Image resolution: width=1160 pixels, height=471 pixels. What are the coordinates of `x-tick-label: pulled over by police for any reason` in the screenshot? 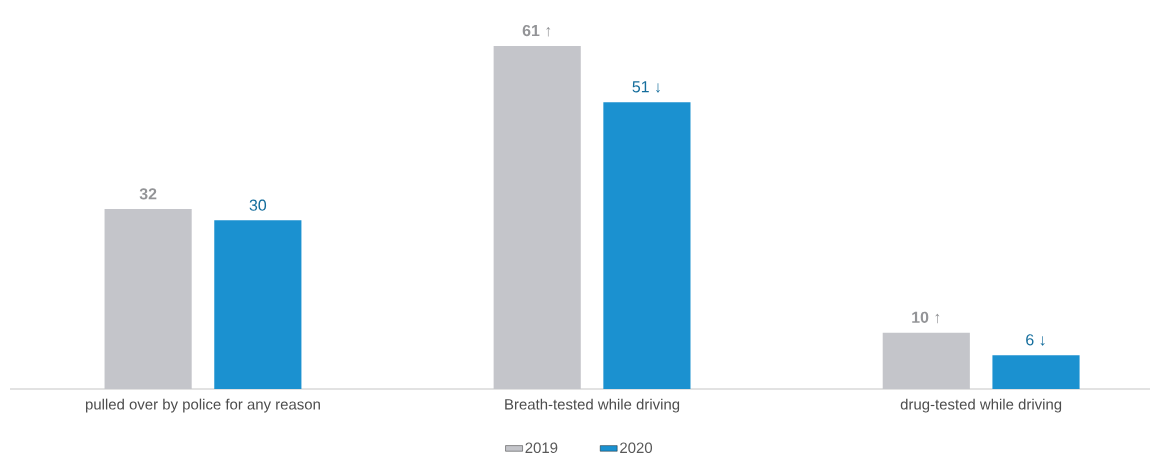 It's located at (202, 405).